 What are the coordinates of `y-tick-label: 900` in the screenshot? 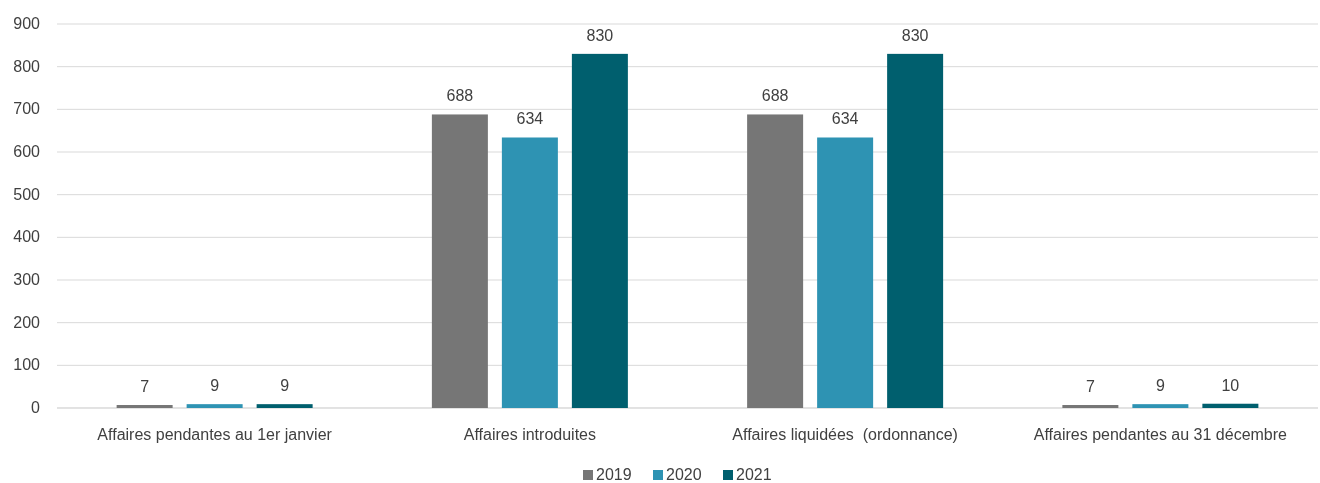 It's located at (27, 23).